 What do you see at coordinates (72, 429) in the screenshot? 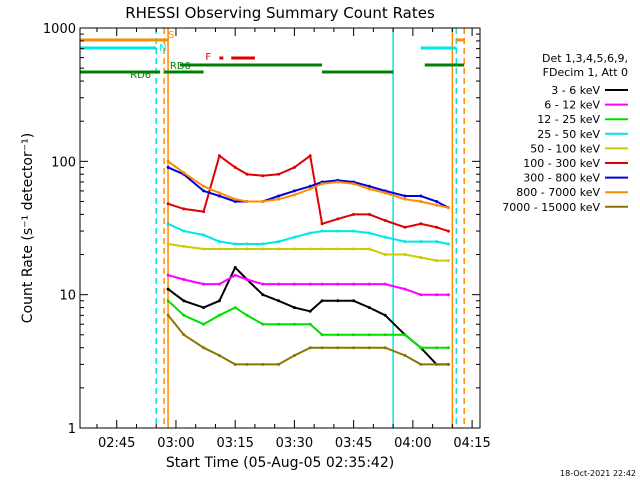
I see `y-tick-label-0: 1` at bounding box center [72, 429].